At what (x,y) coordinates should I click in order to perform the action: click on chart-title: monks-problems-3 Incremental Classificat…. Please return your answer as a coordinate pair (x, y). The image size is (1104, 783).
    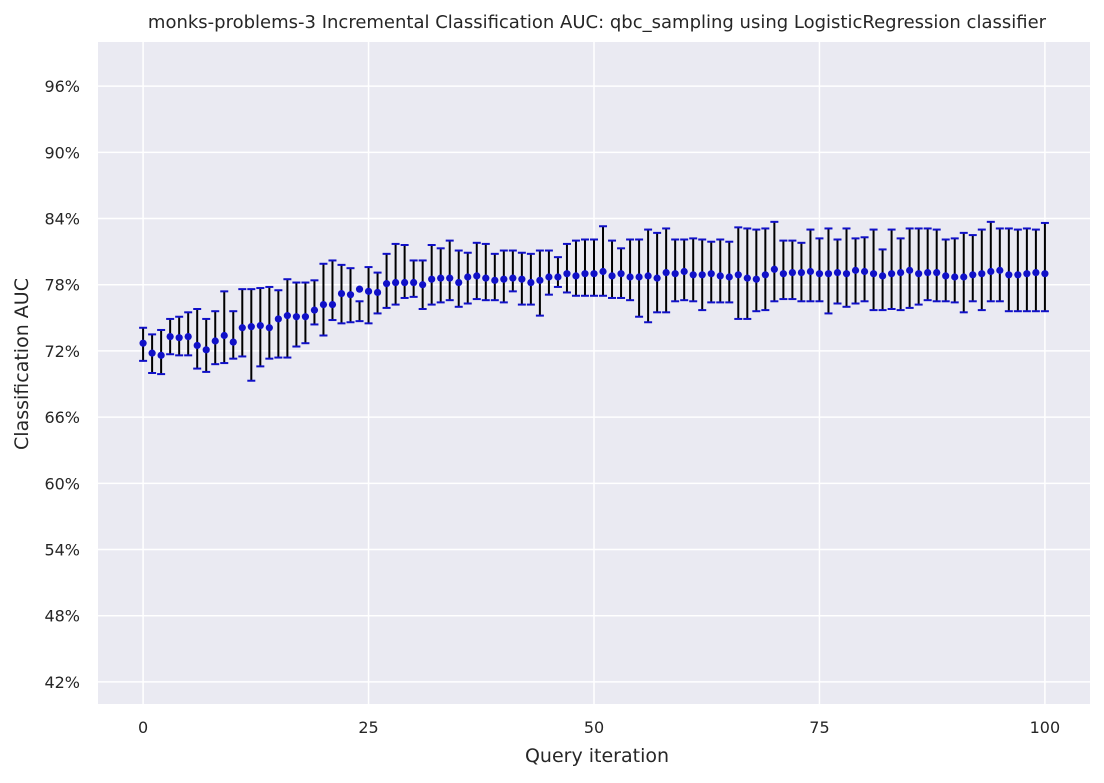
    Looking at the image, I should click on (597, 22).